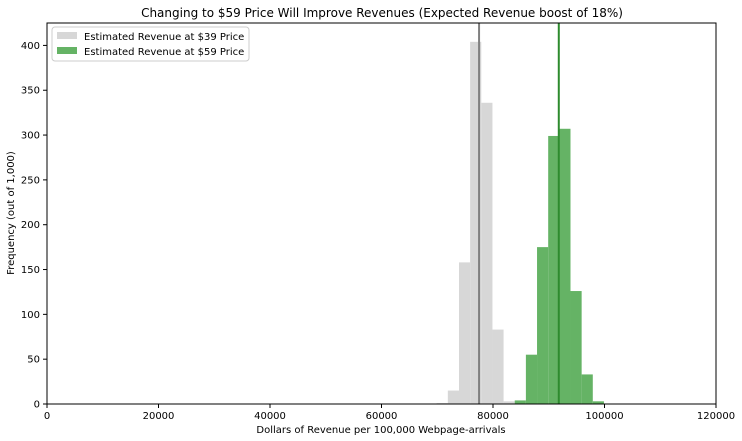 The height and width of the screenshot is (441, 742). Describe the element at coordinates (33, 360) in the screenshot. I see `y-tick-label-1: 50` at that location.